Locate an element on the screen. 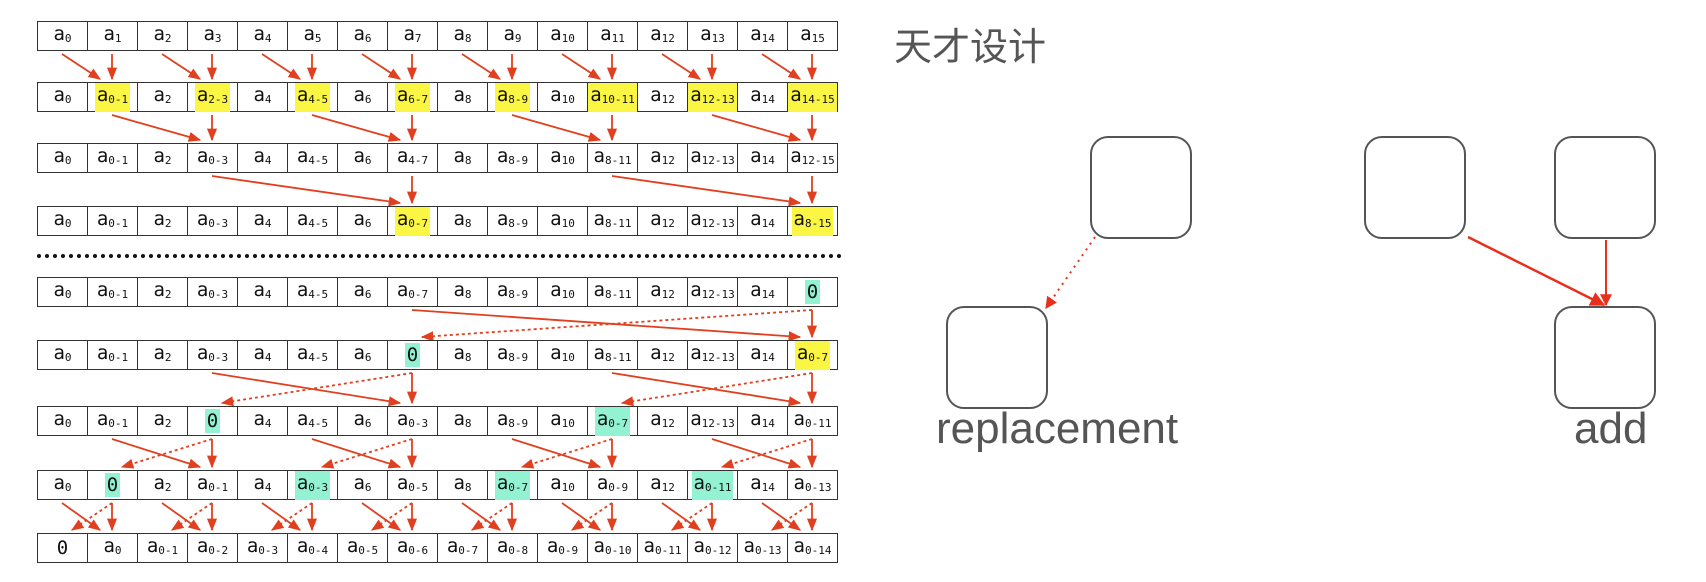 Image resolution: width=1706 pixels, height=582 pixels. array-cell: a0-12 is located at coordinates (713, 548).